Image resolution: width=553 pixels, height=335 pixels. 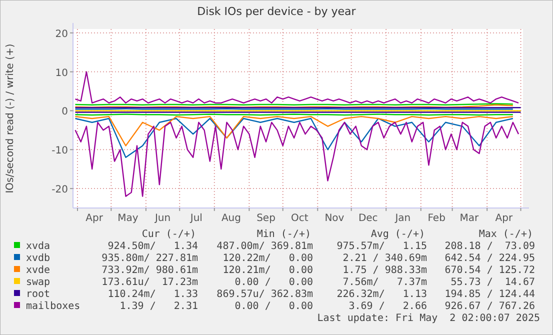 I want to click on x-tick-label: Oct, so click(x=299, y=218).